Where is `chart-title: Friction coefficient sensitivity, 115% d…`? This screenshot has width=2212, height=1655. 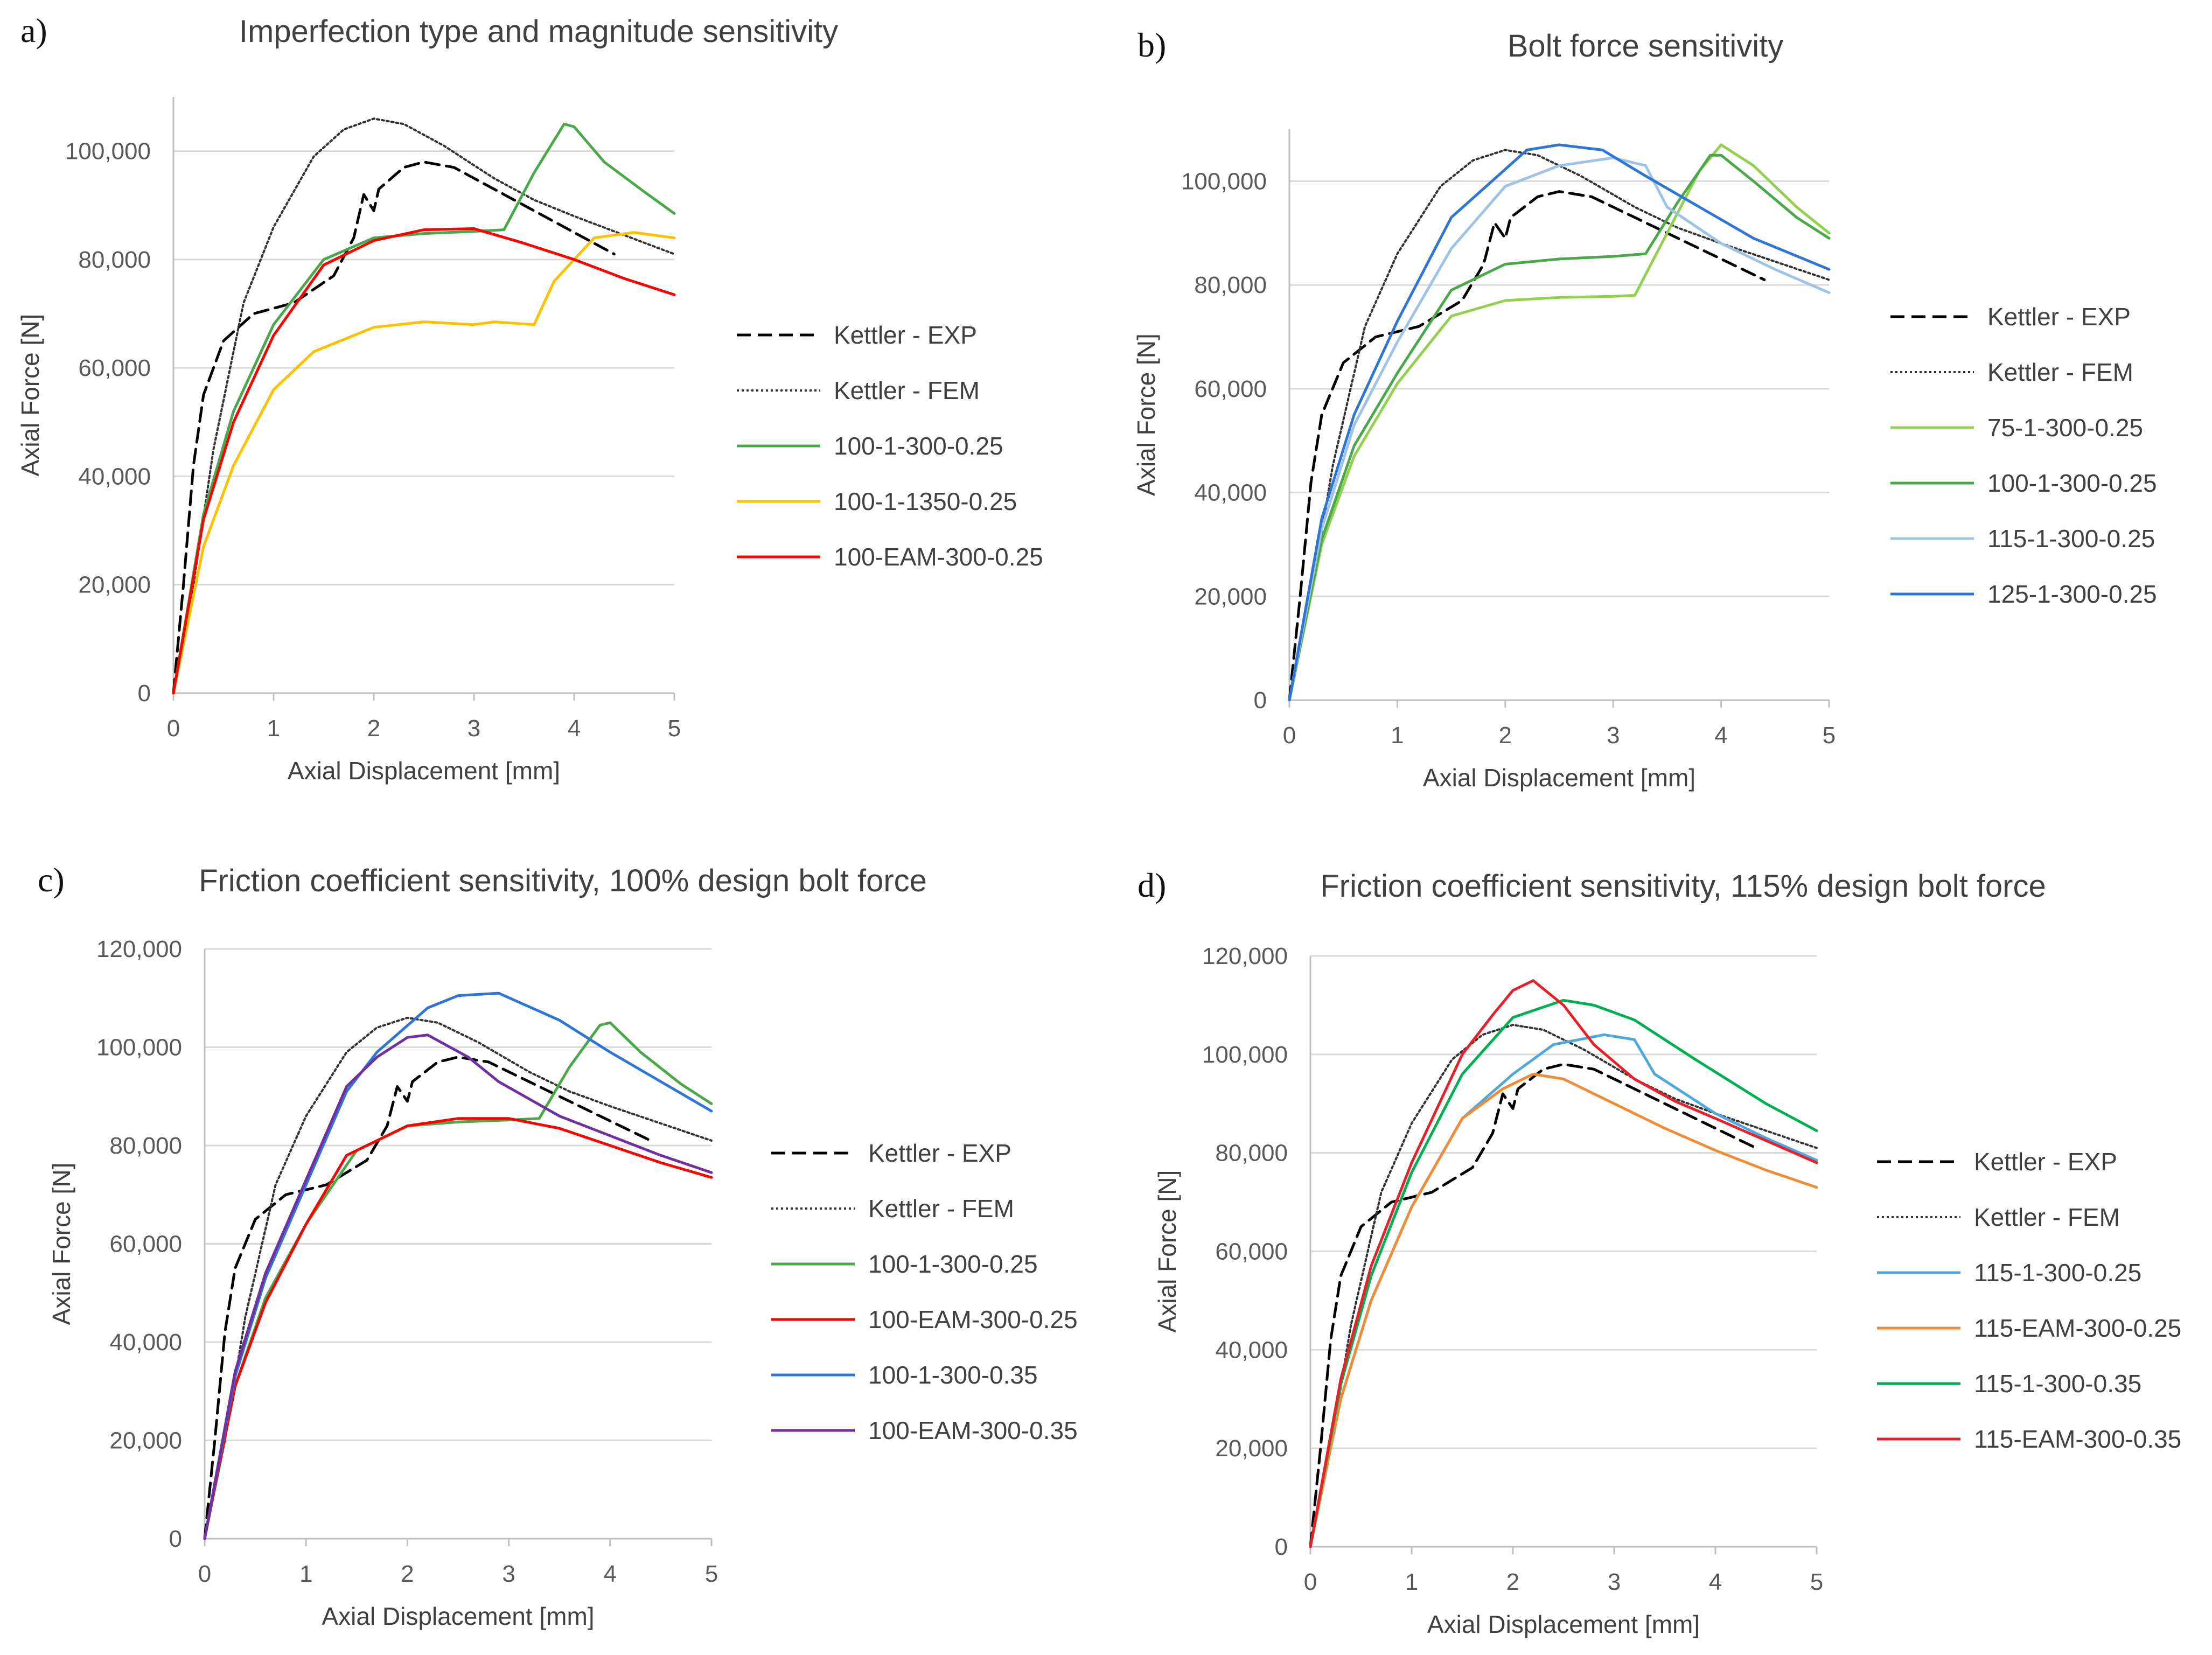
chart-title: Friction coefficient sensitivity, 115% d… is located at coordinates (1683, 886).